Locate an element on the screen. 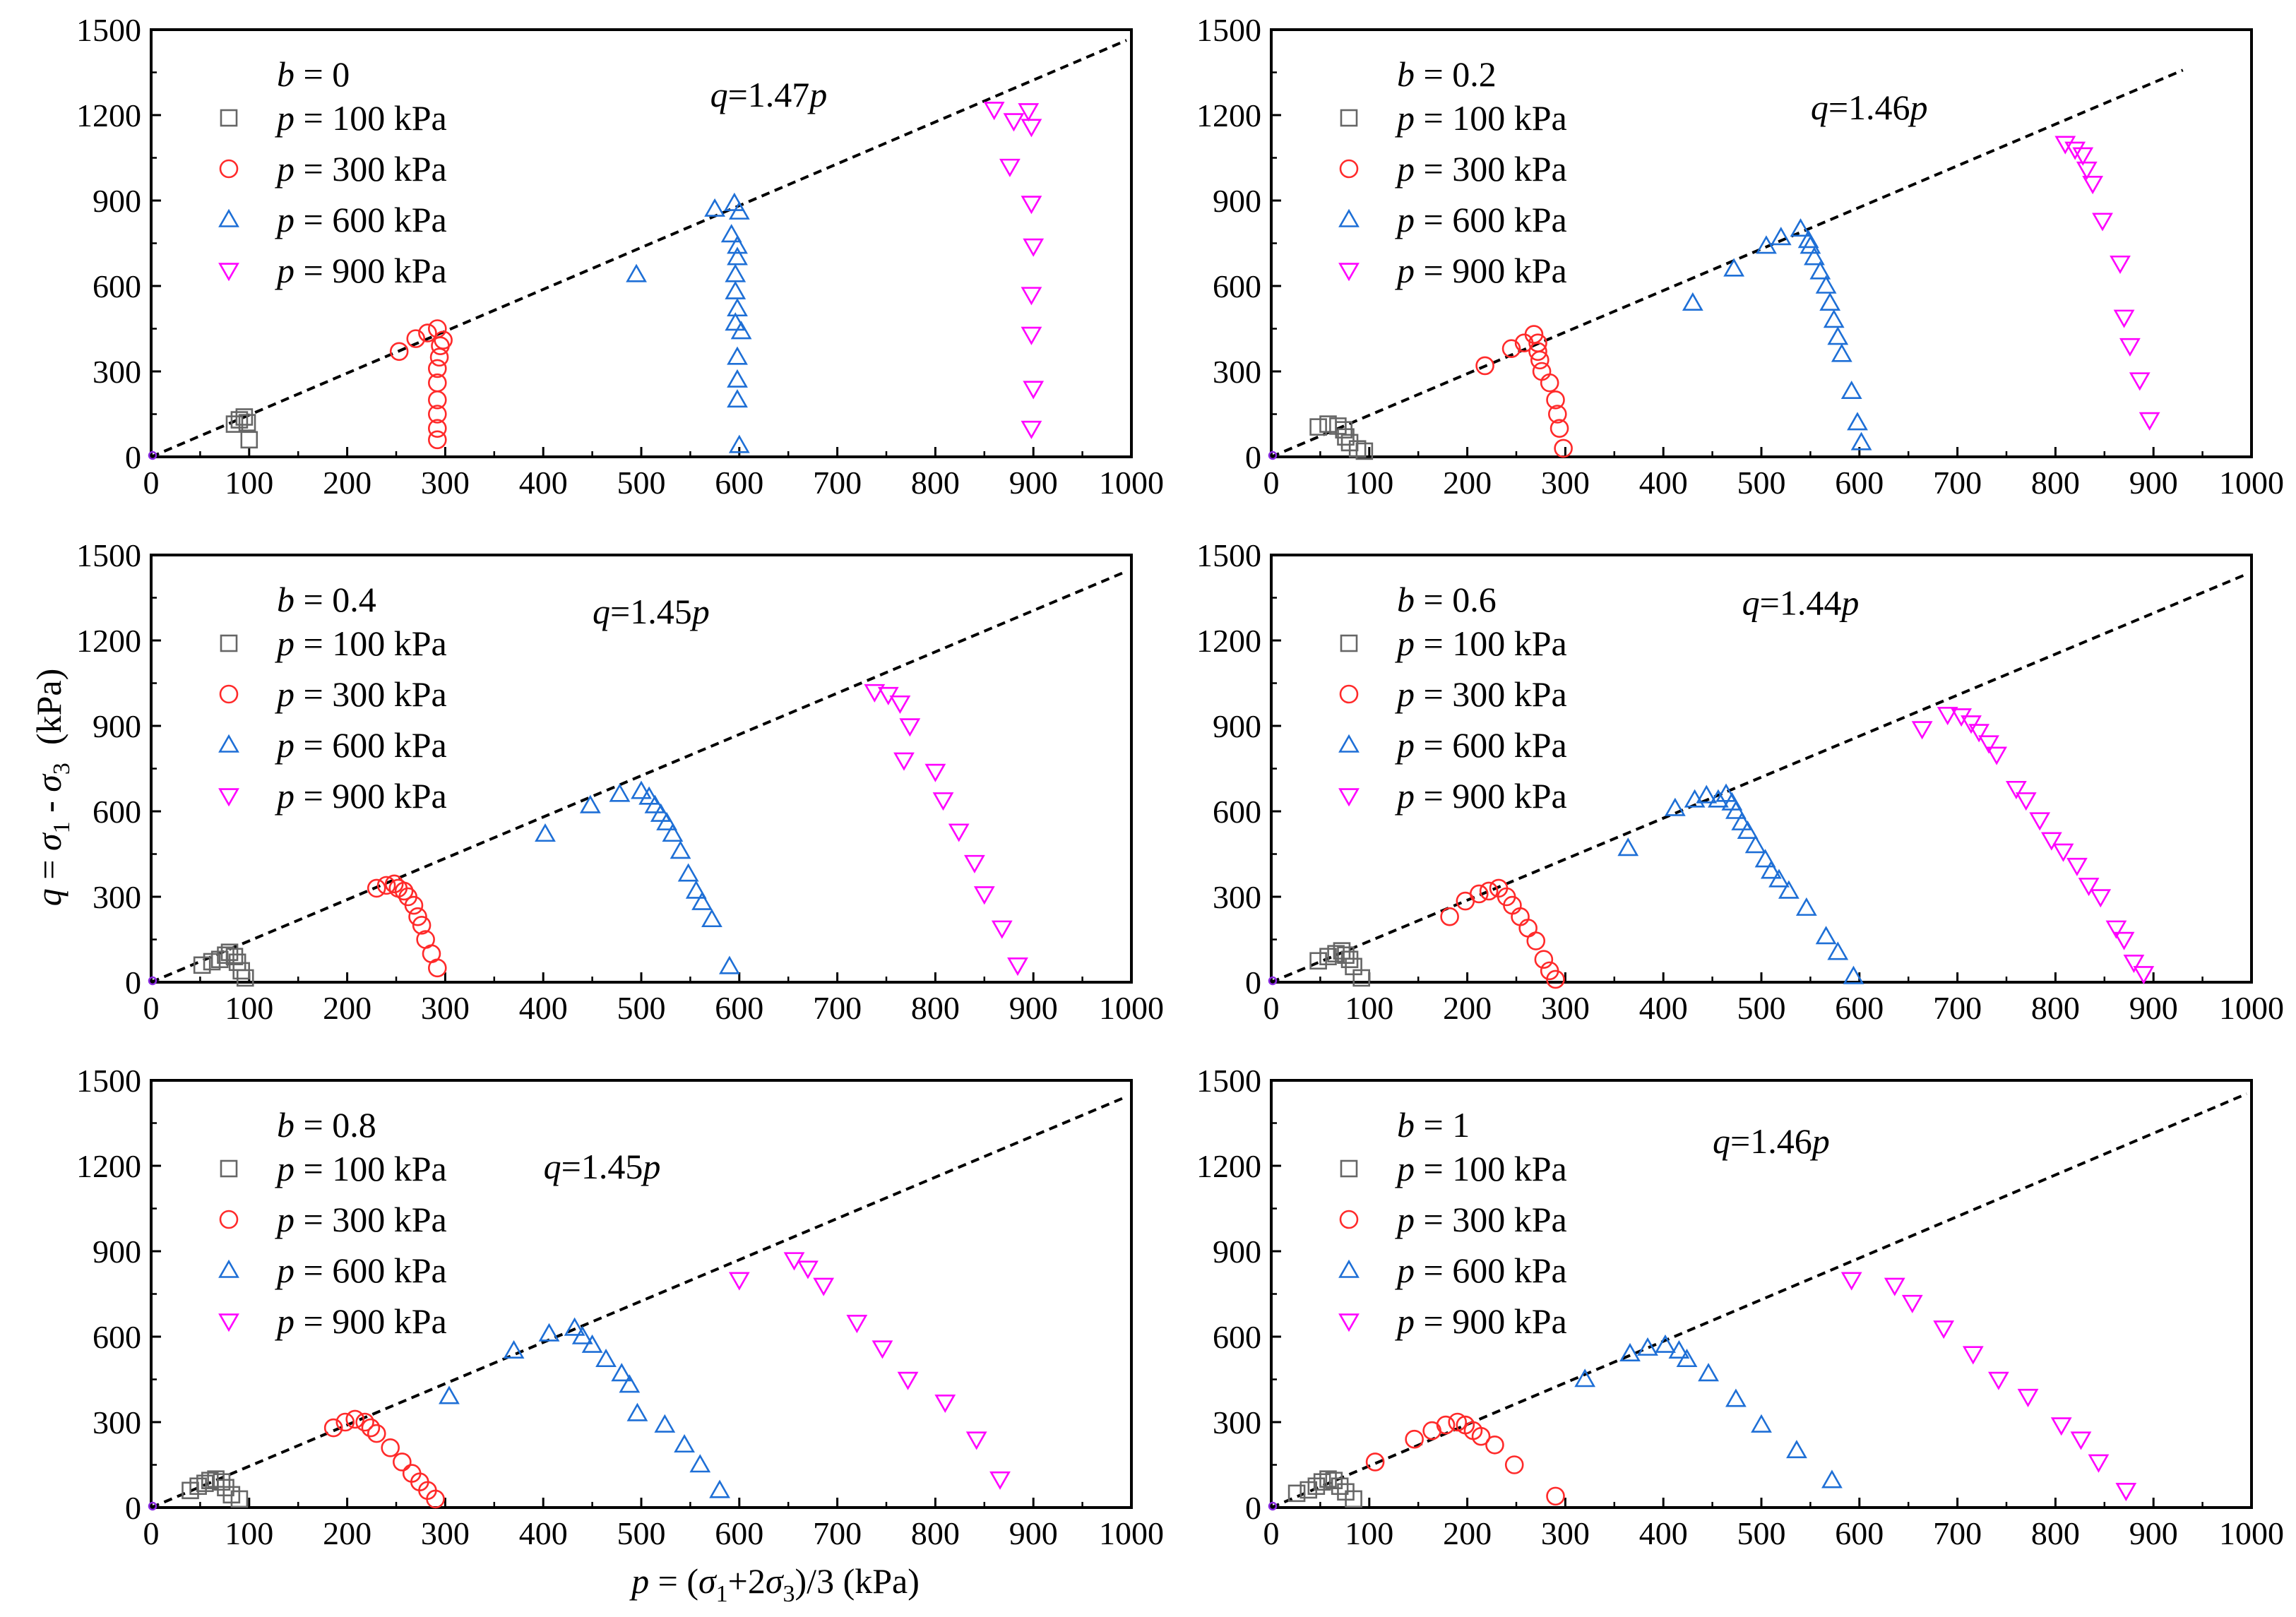  y-tick-label: 600 is located at coordinates (1237, 1337).